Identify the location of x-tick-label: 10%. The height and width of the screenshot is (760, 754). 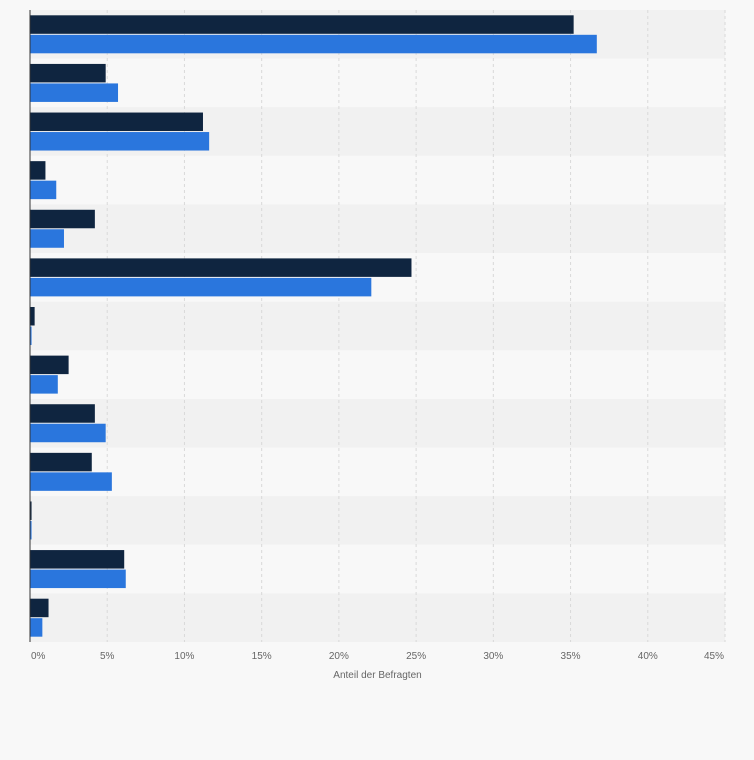
(184, 656).